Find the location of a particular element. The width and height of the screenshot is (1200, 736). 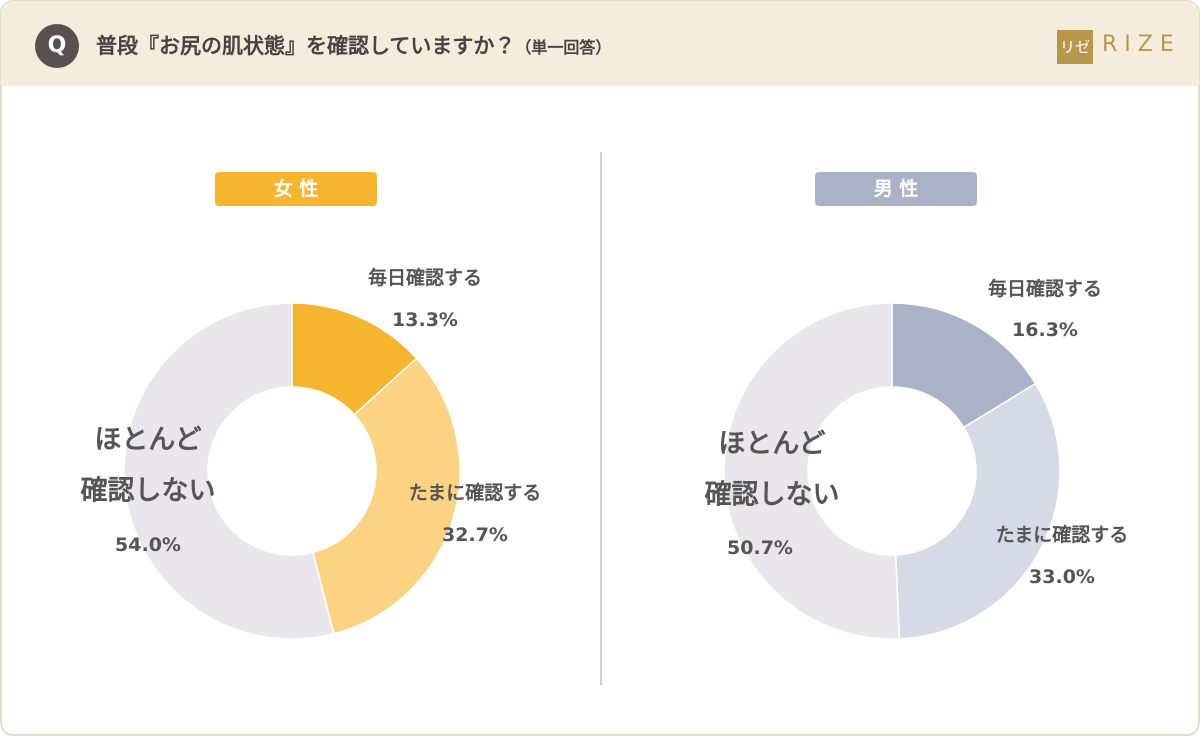

slice-value: 50.7% is located at coordinates (760, 547).